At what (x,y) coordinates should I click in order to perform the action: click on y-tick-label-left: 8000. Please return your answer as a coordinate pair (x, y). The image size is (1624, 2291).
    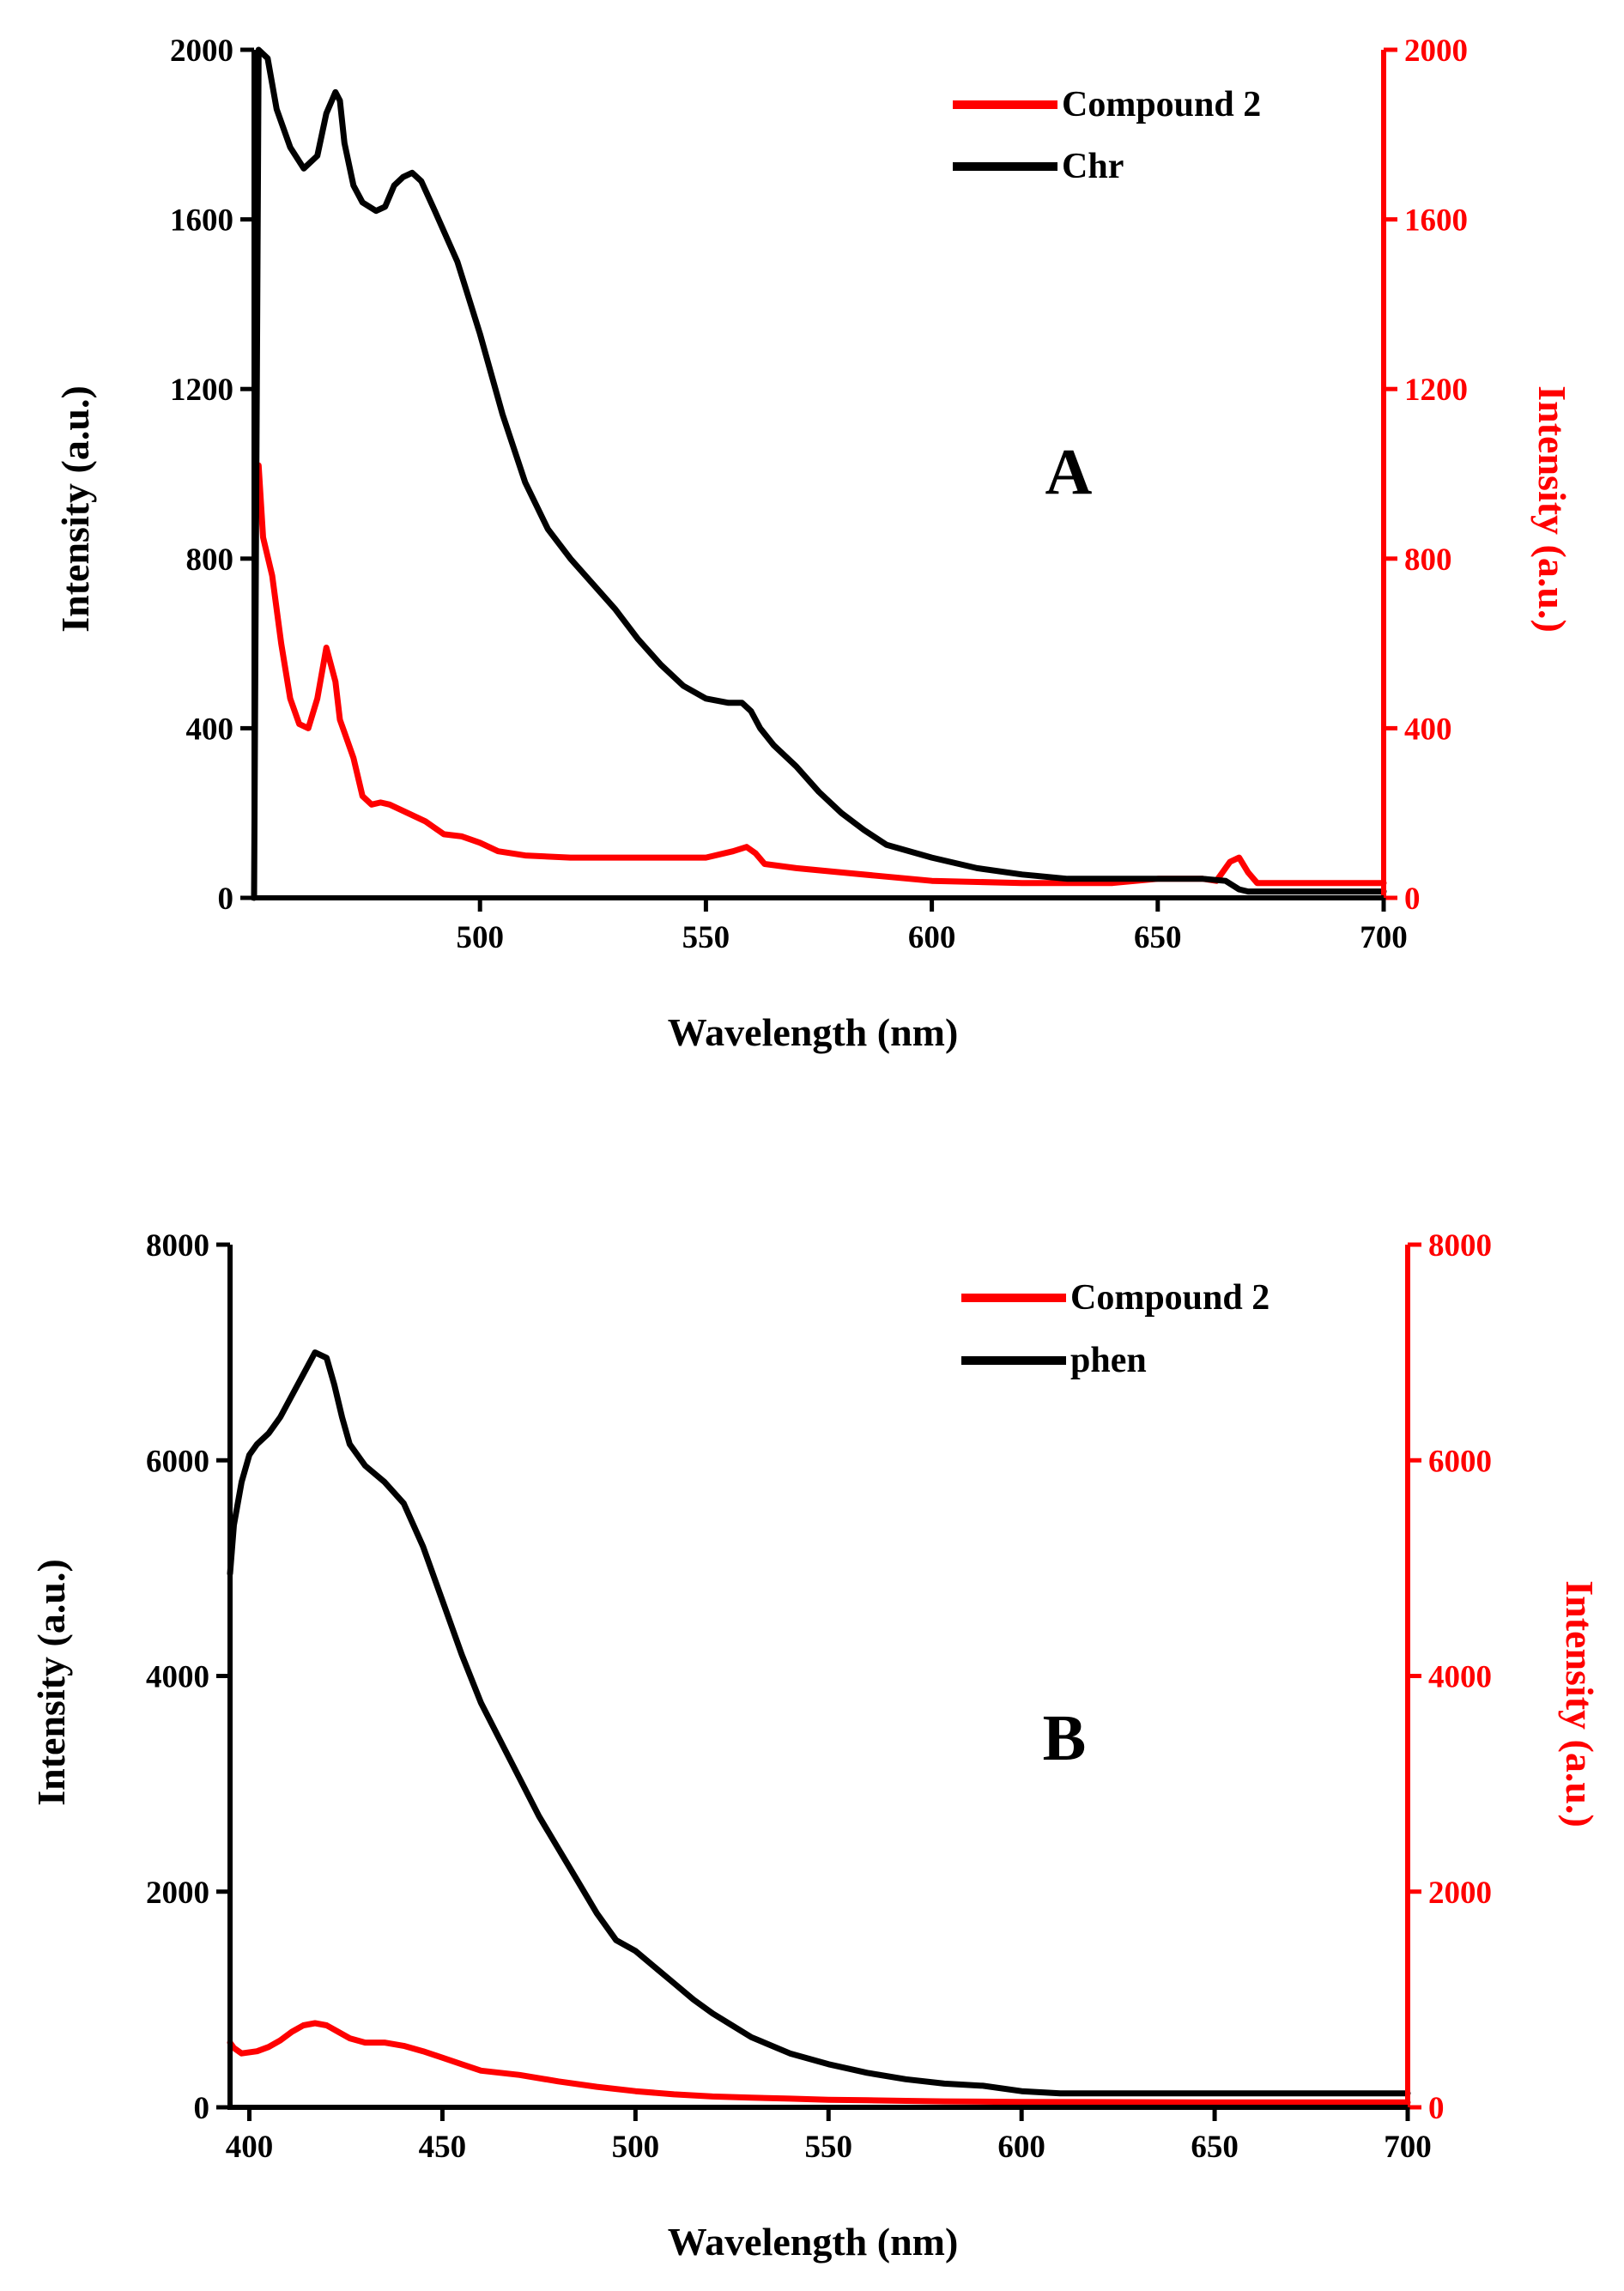
    Looking at the image, I should click on (177, 1246).